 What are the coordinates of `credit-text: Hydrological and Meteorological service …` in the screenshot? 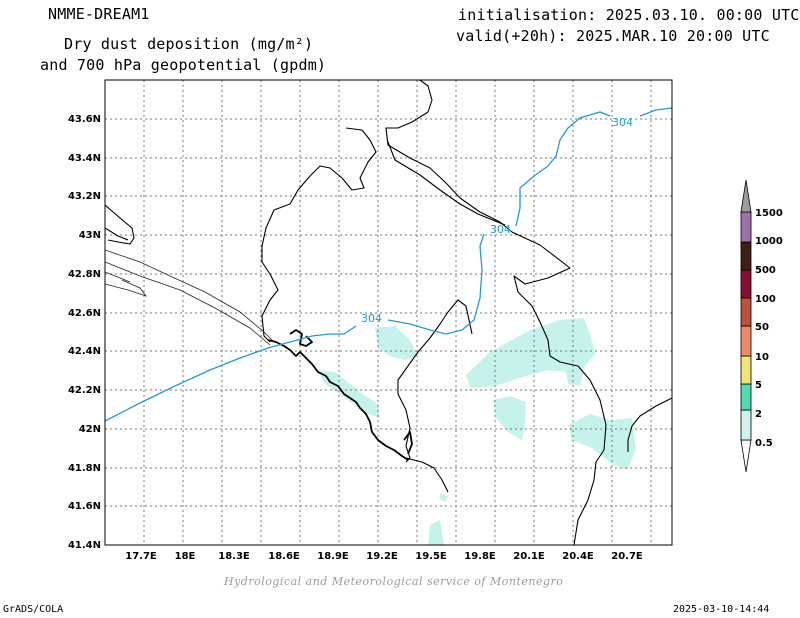 It's located at (394, 581).